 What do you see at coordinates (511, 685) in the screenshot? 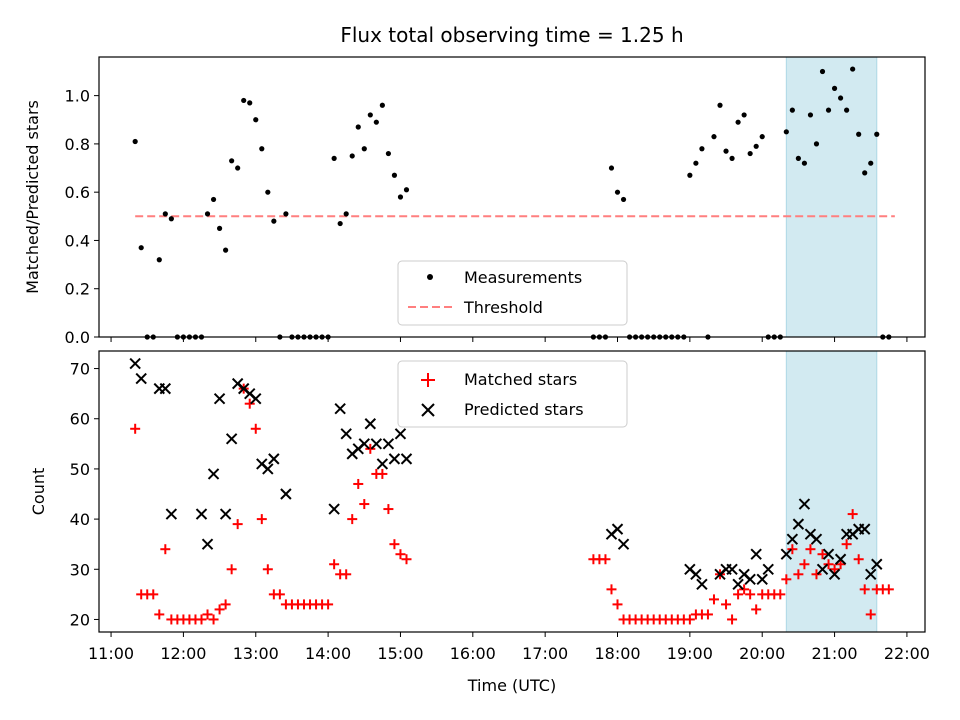
I see `x-axis-label: Time (UTC)` at bounding box center [511, 685].